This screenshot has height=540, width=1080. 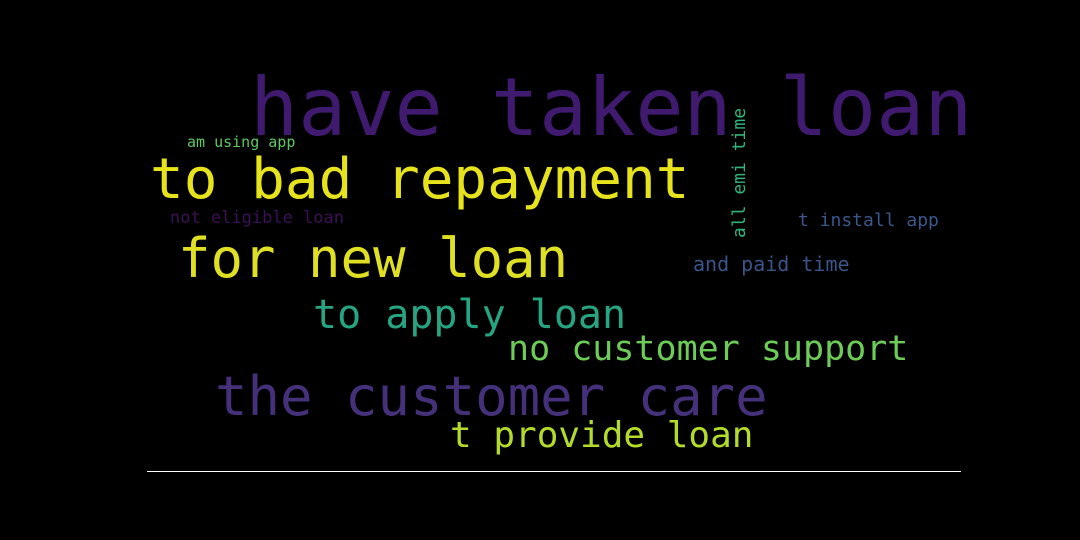 What do you see at coordinates (868, 220) in the screenshot?
I see `phrase-t-install-app: t install app` at bounding box center [868, 220].